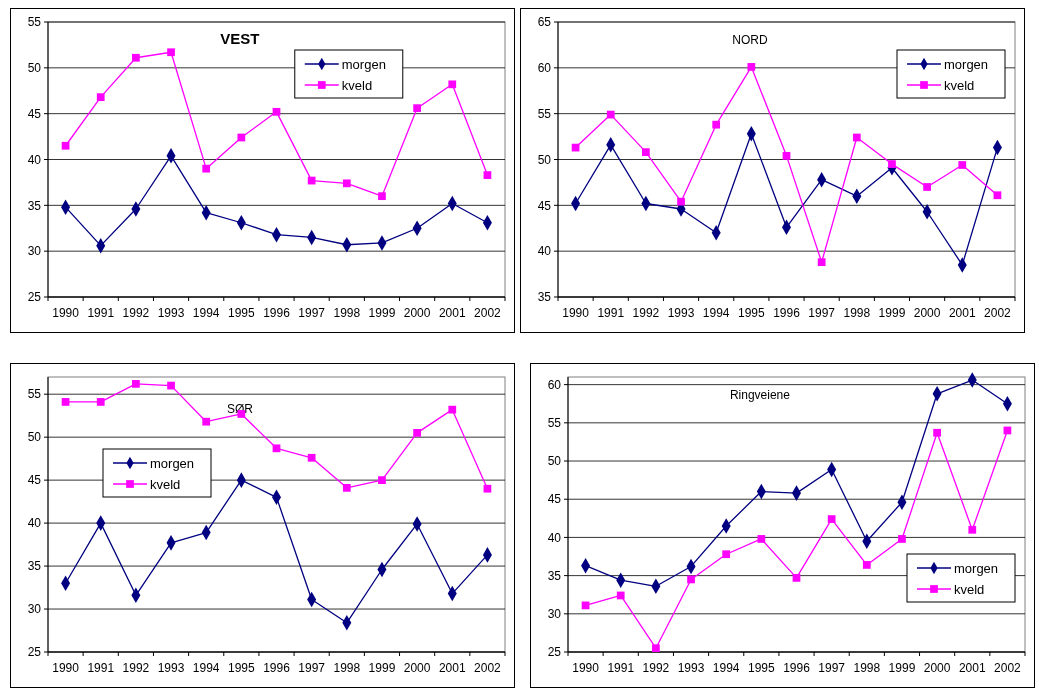  What do you see at coordinates (750, 40) in the screenshot?
I see `text: NORD` at bounding box center [750, 40].